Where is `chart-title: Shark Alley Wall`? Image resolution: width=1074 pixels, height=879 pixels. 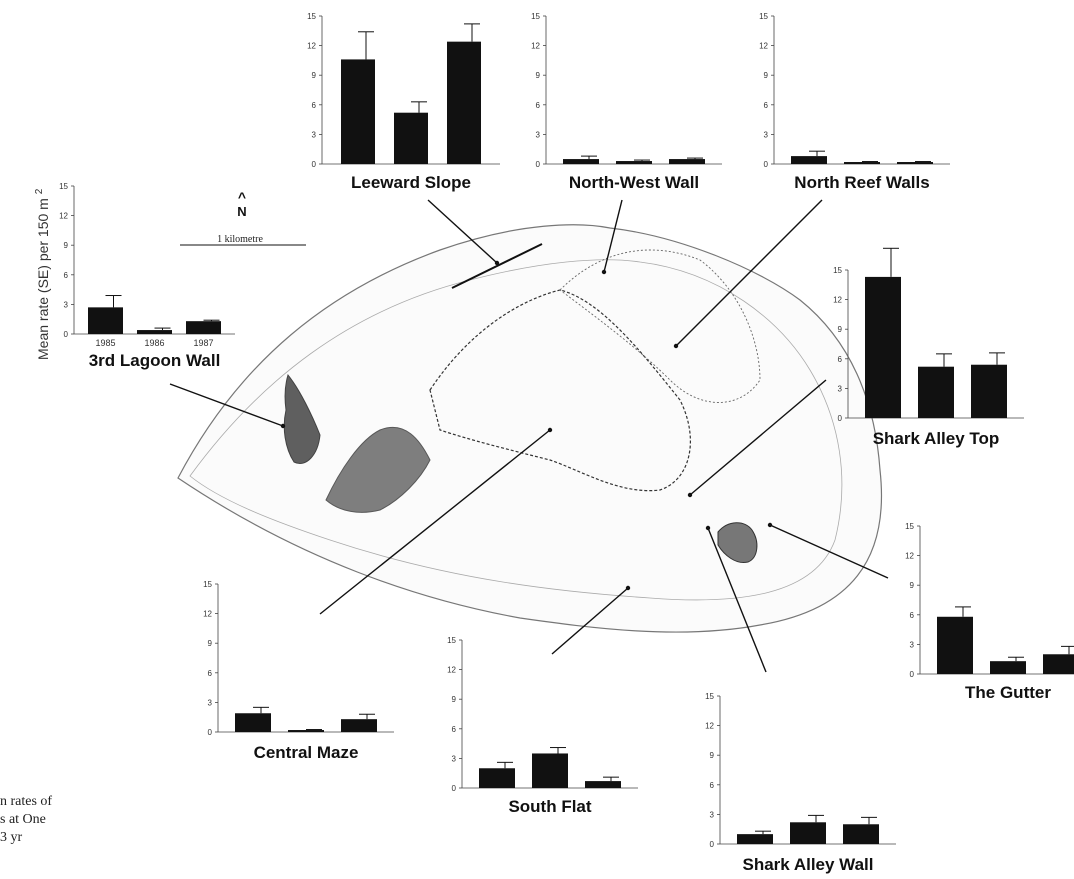
chart-title: Shark Alley Wall is located at coordinates (807, 864).